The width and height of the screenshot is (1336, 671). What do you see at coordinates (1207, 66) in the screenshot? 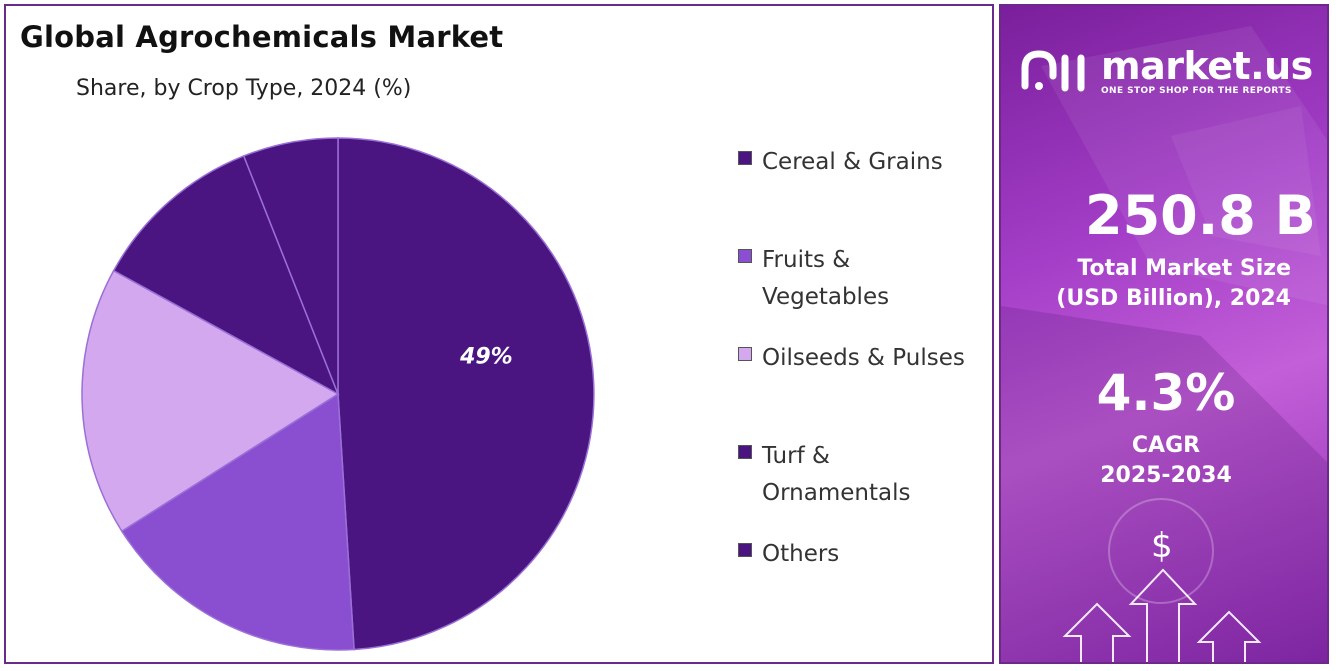
I see `brand-name: market.us` at bounding box center [1207, 66].